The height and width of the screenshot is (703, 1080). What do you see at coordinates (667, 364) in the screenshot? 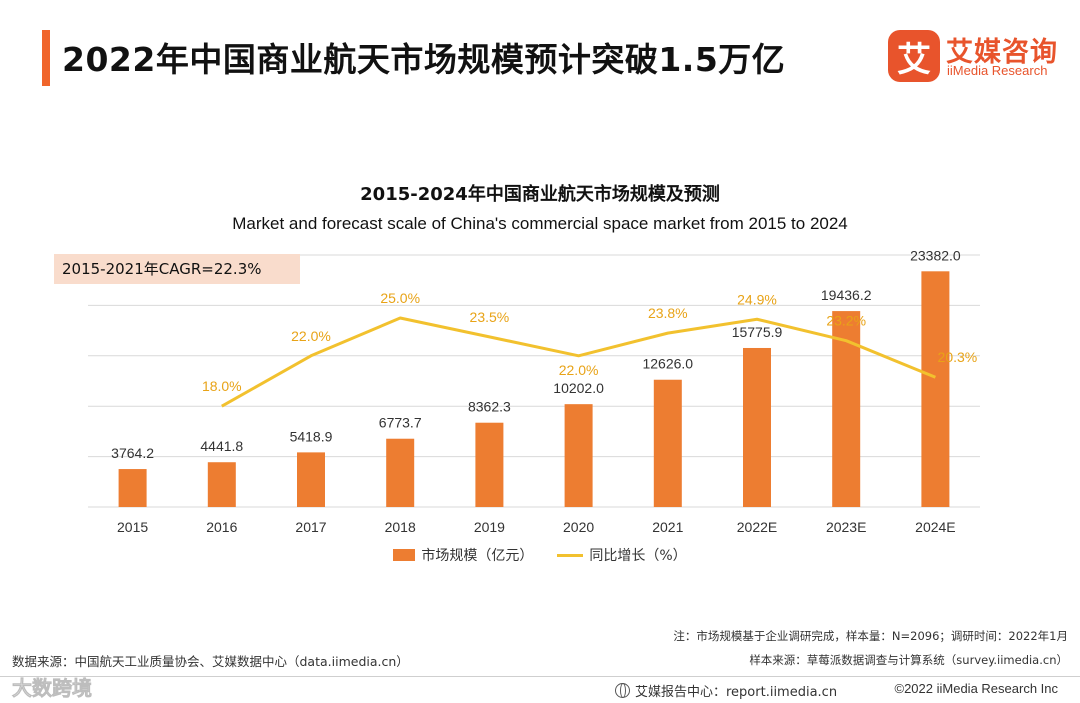
I see `bar-value-label: 12626.0` at bounding box center [667, 364].